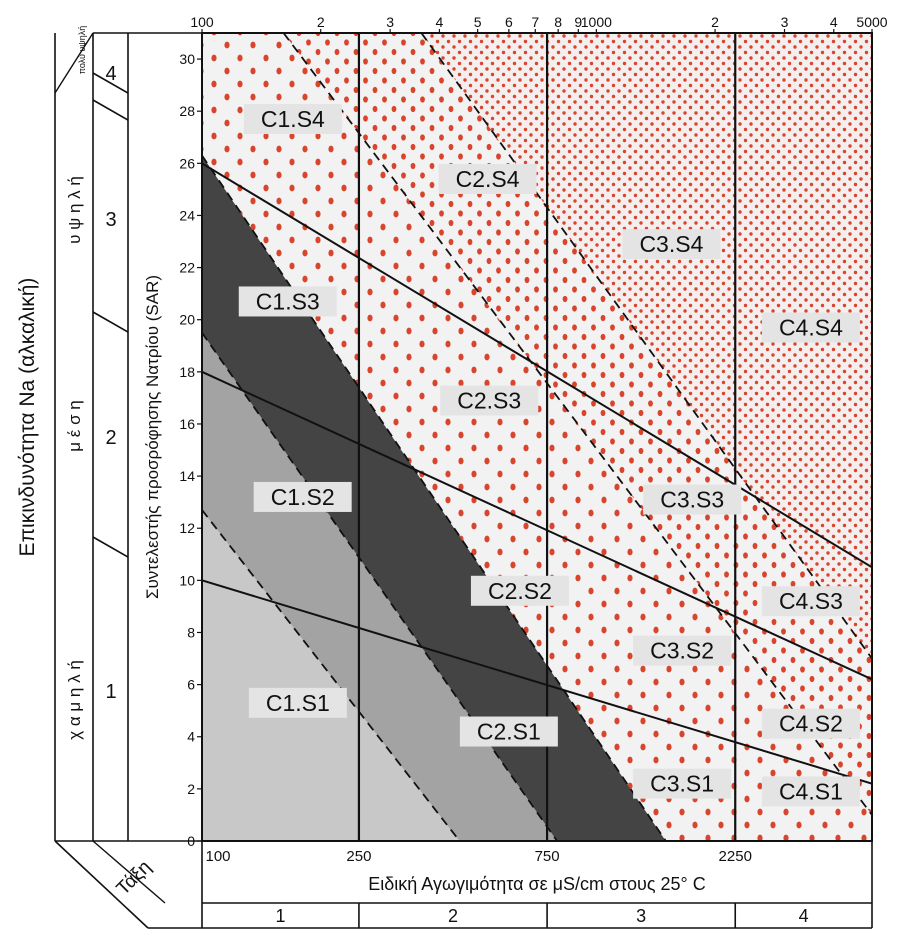  Describe the element at coordinates (187, 424) in the screenshot. I see `y-tick-label: 16` at that location.